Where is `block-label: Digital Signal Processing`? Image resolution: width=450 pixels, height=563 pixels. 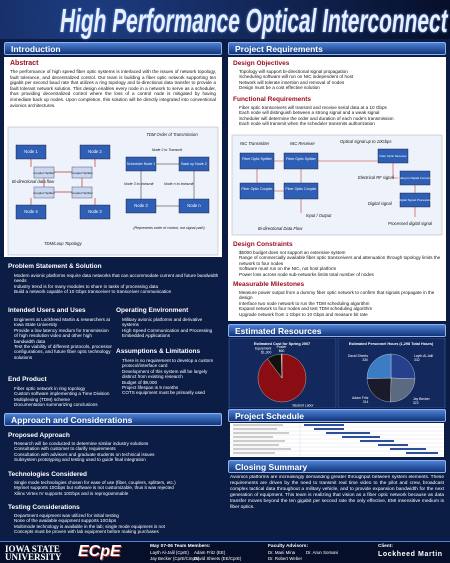 block-label: Digital Signal Processing is located at coordinates (415, 200).